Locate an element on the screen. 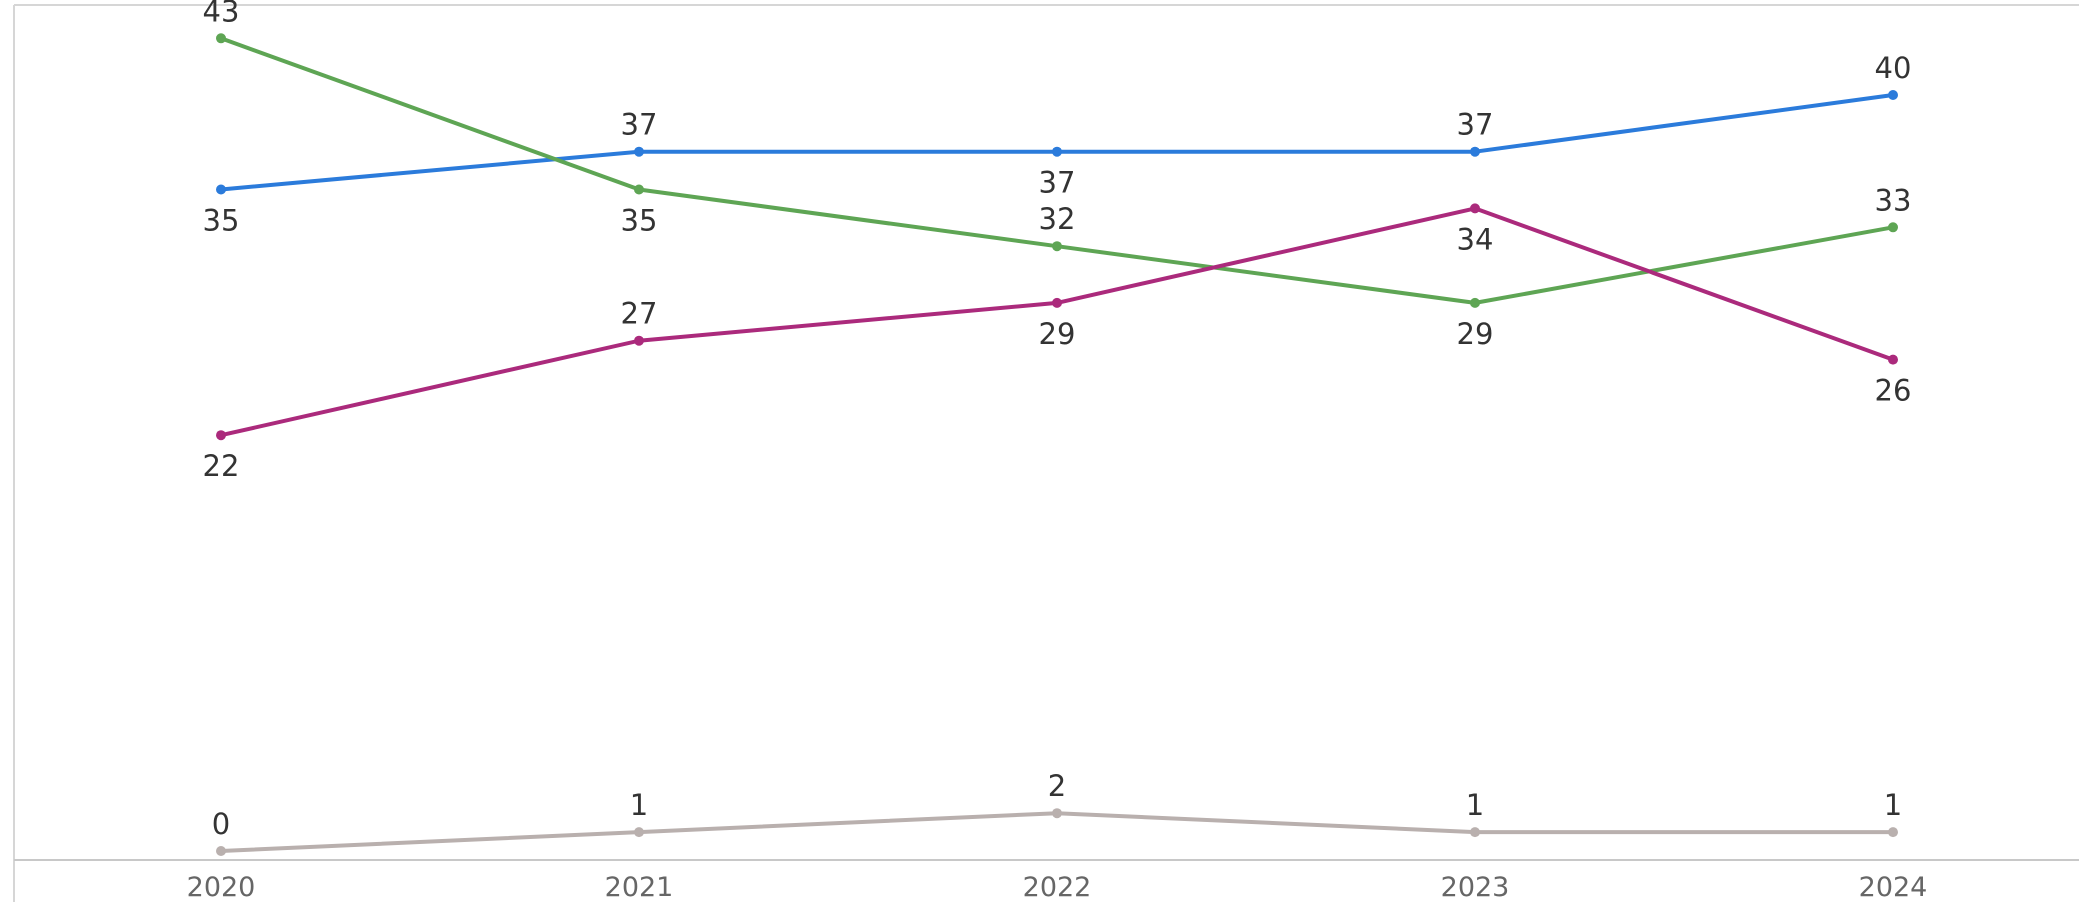  data-label: 40 is located at coordinates (1893, 68).